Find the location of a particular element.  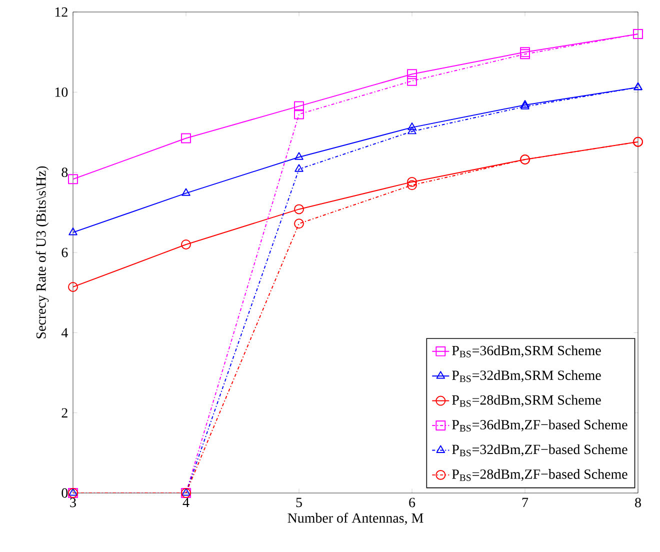

legend-label: P$_{BS}$=32dBm,ZF−based Scheme is located at coordinates (540, 450).